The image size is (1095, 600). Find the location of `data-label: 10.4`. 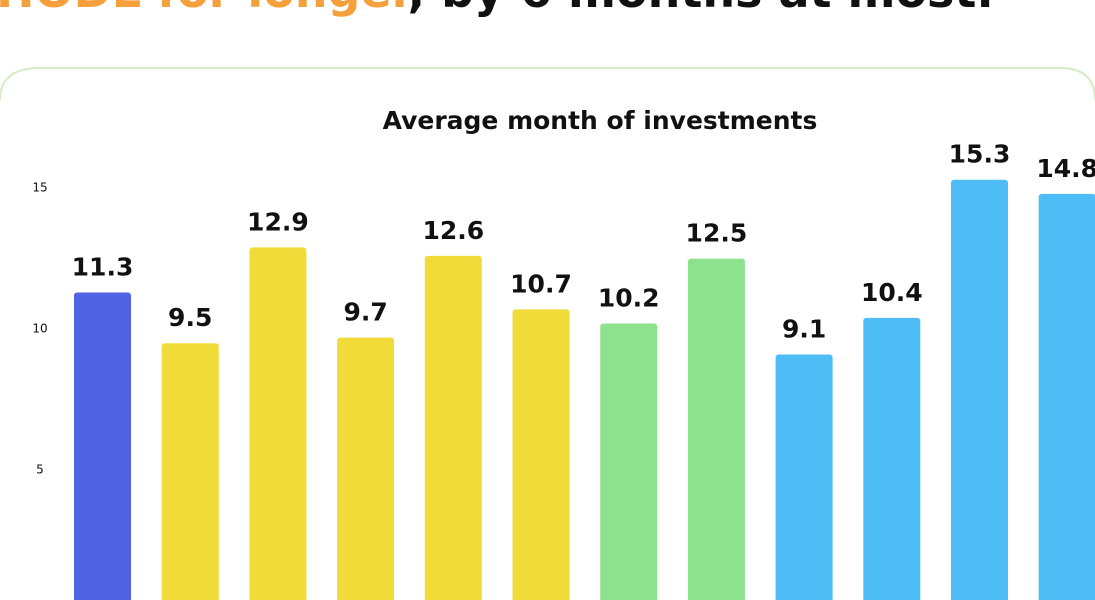

data-label: 10.4 is located at coordinates (892, 292).